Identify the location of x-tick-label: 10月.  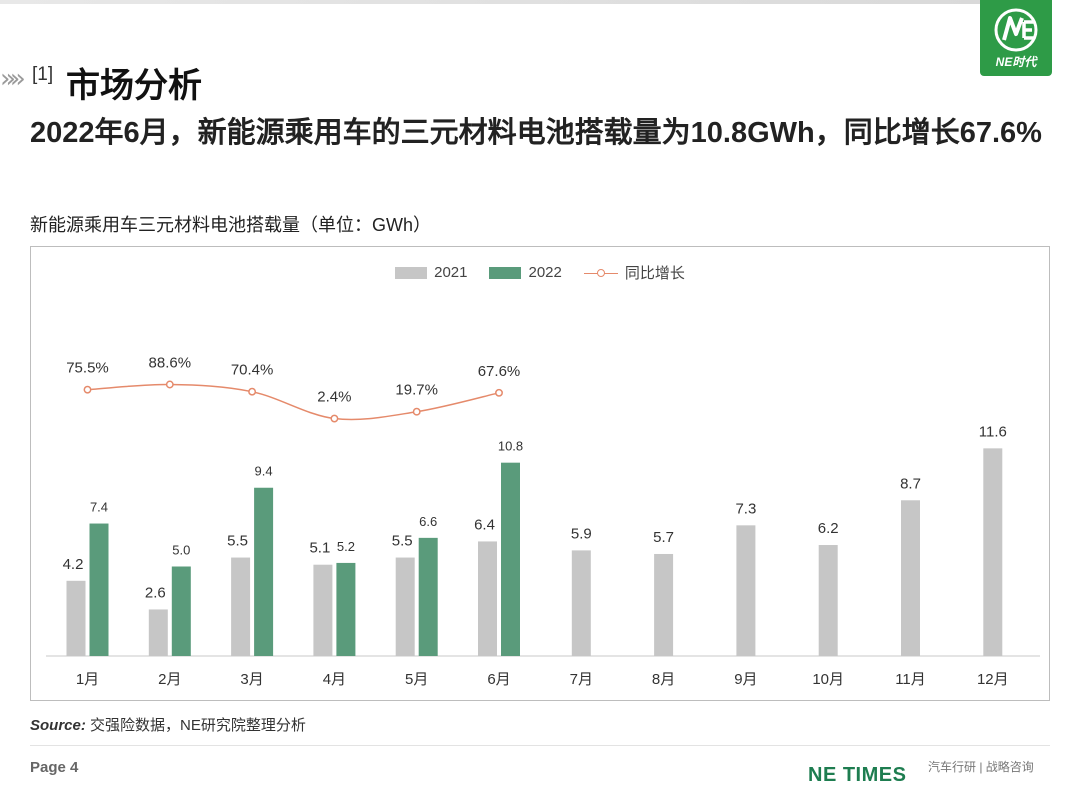
(828, 679).